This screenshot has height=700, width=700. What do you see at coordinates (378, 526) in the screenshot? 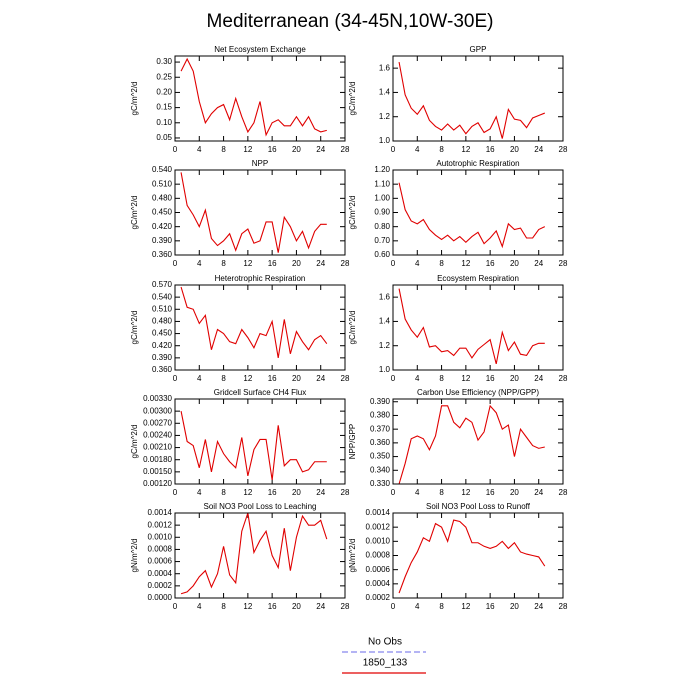
I see `y-tick-label: 0.0012` at bounding box center [378, 526].